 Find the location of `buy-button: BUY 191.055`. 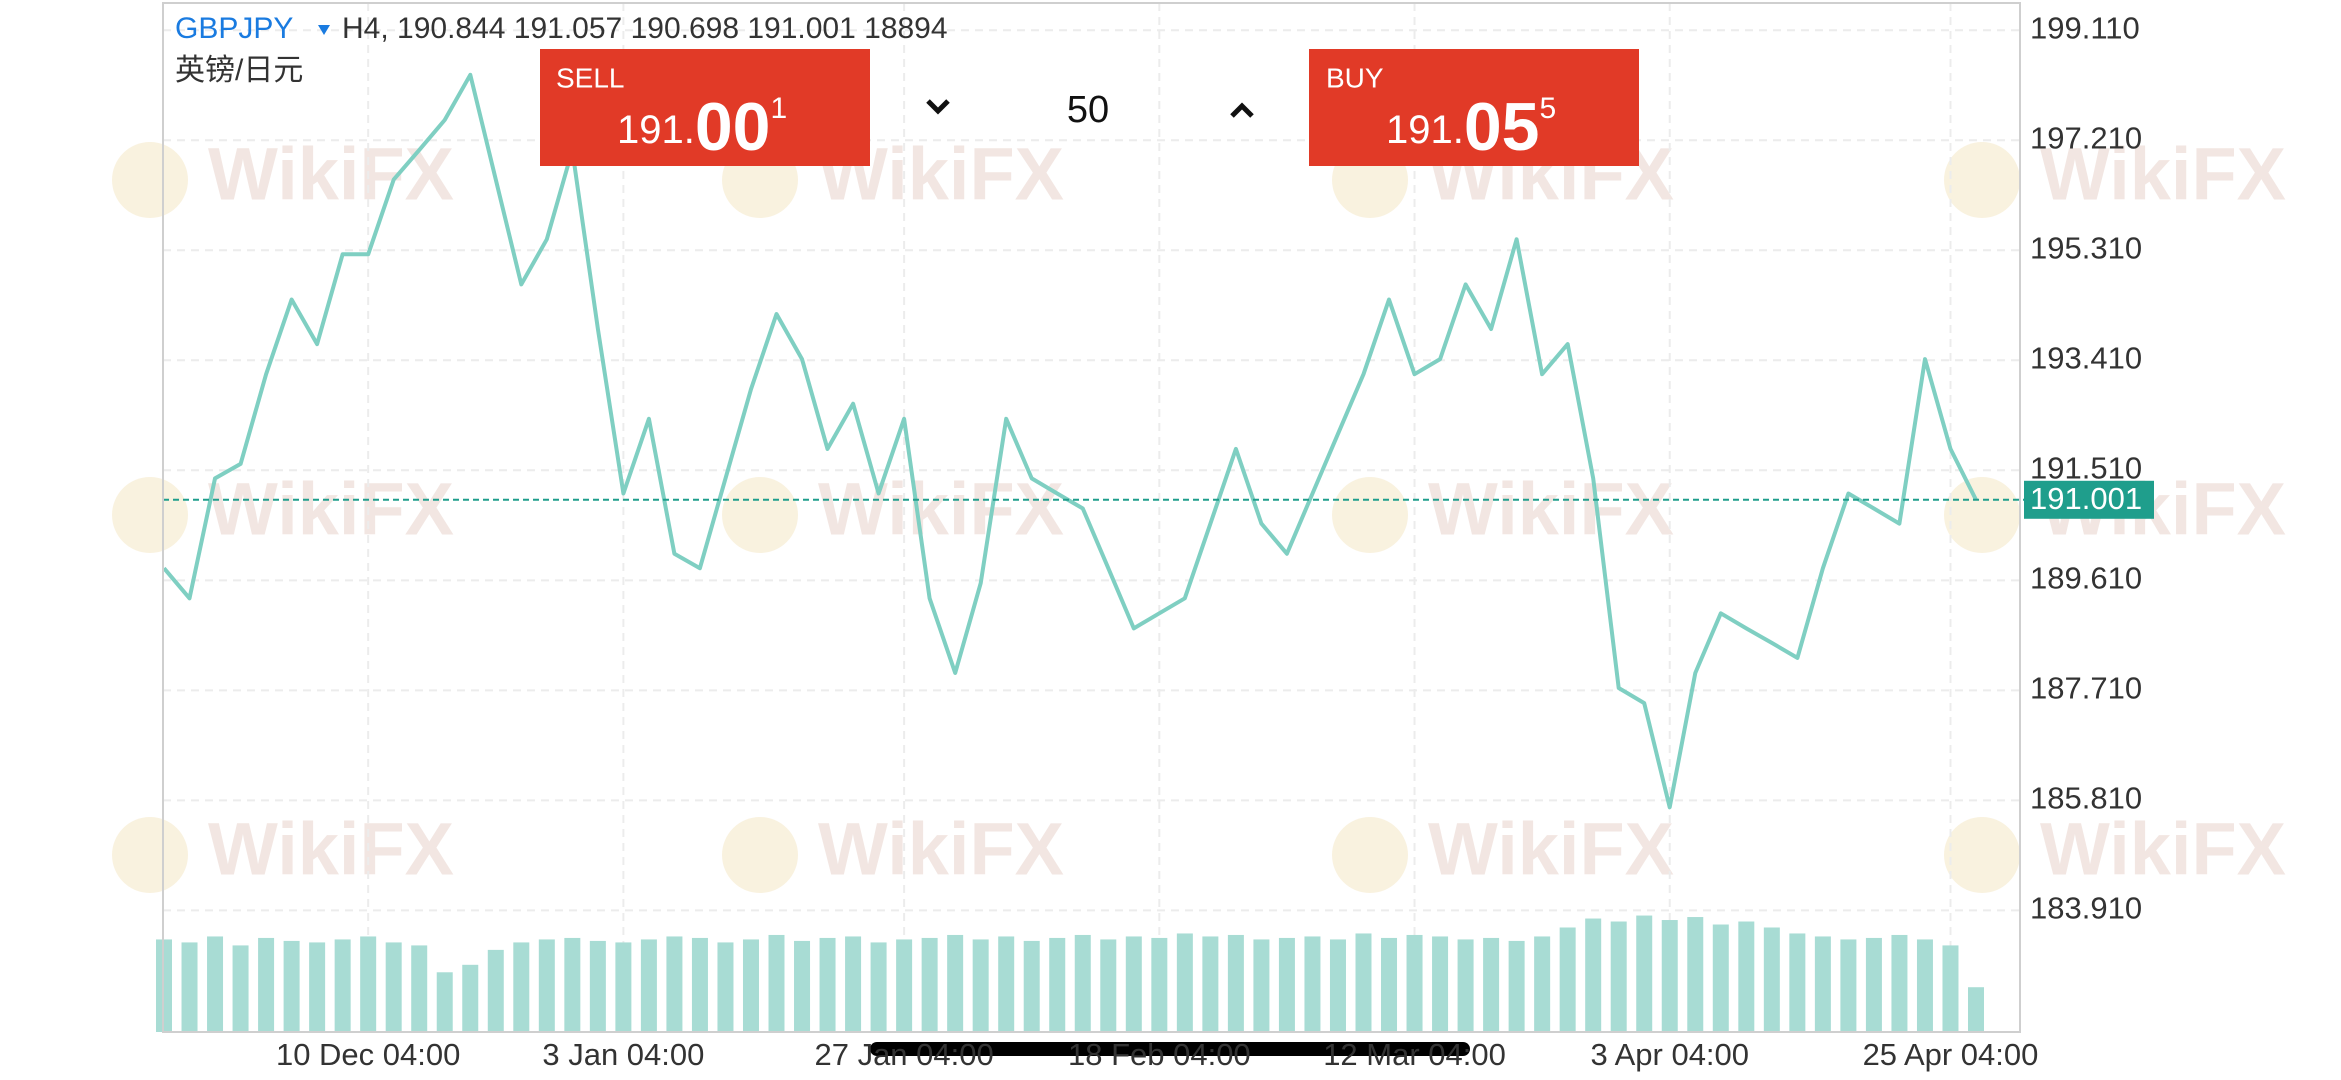

buy-button: BUY 191.055 is located at coordinates (1474, 107).